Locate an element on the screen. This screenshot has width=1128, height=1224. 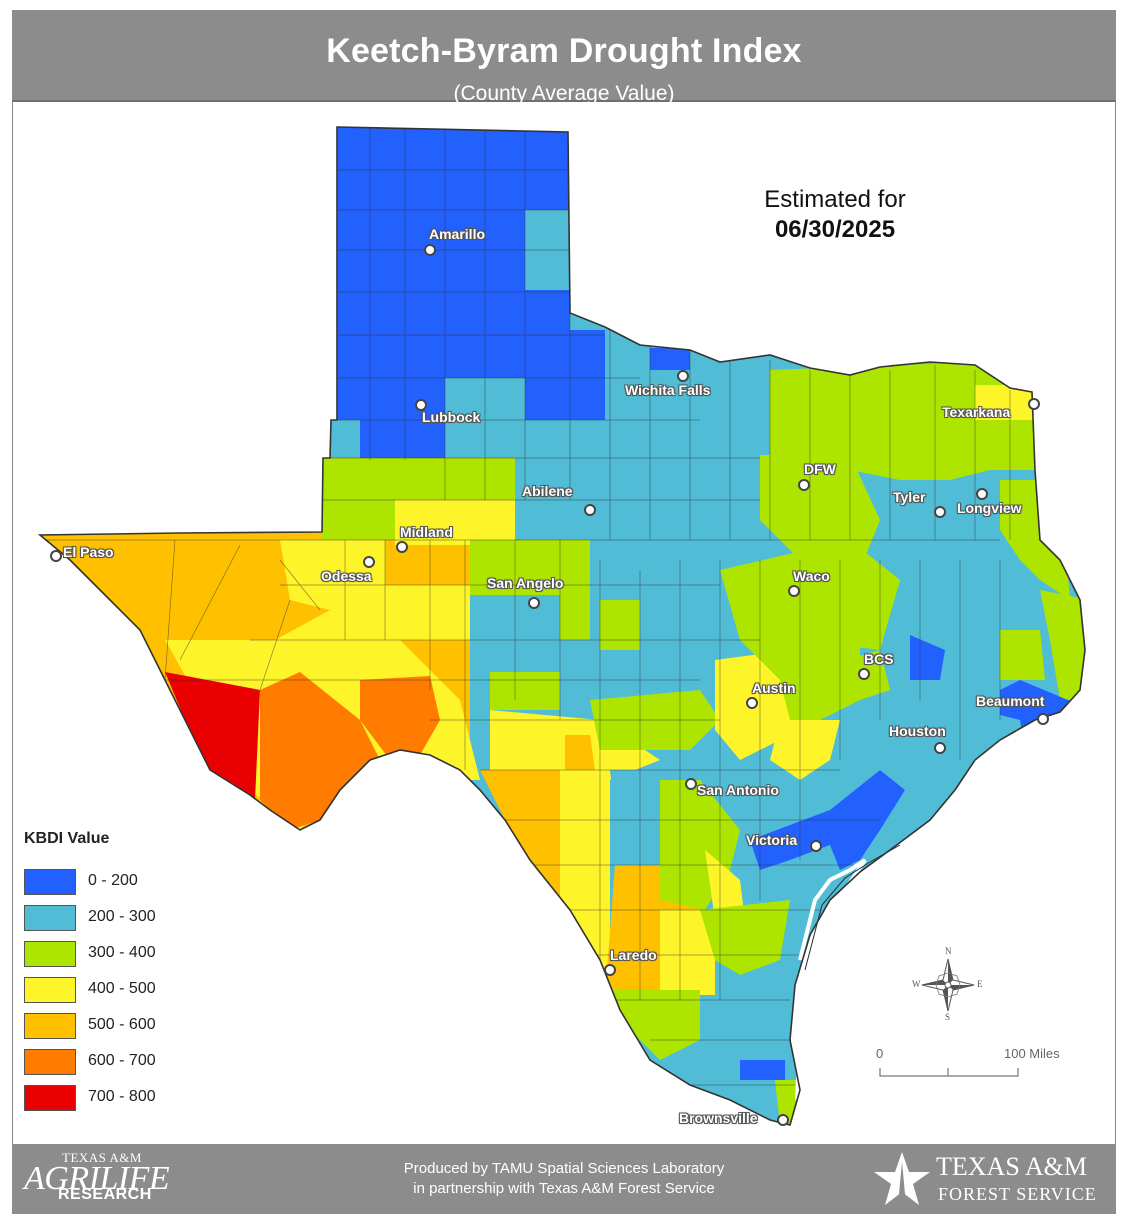
zone-300-400-ne is located at coordinates (902, 420).